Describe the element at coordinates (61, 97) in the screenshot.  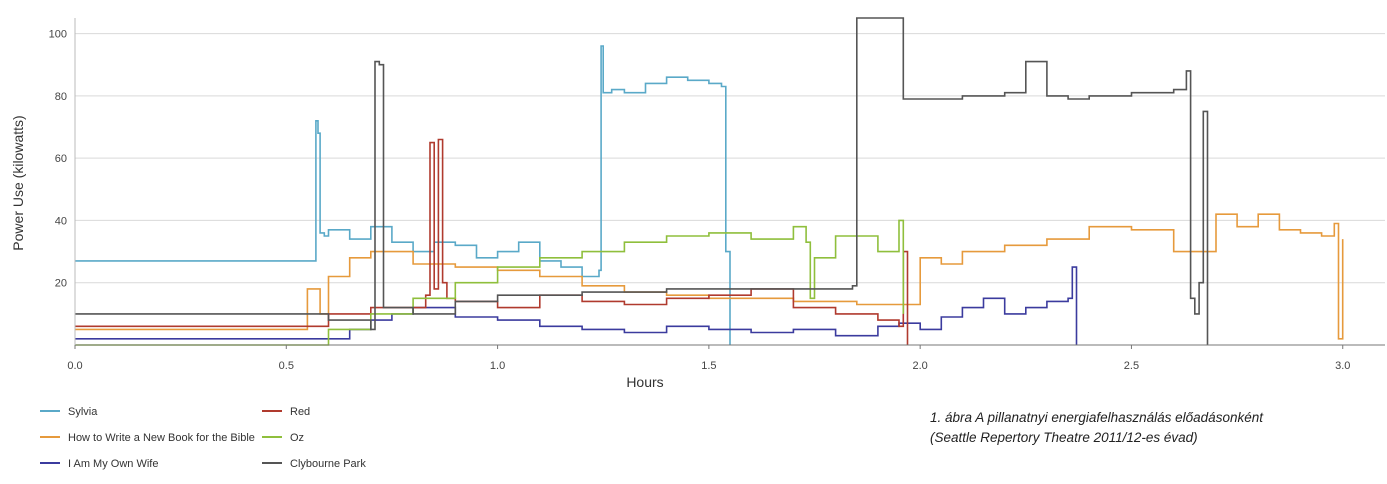
I see `y-tick-label: 80` at that location.